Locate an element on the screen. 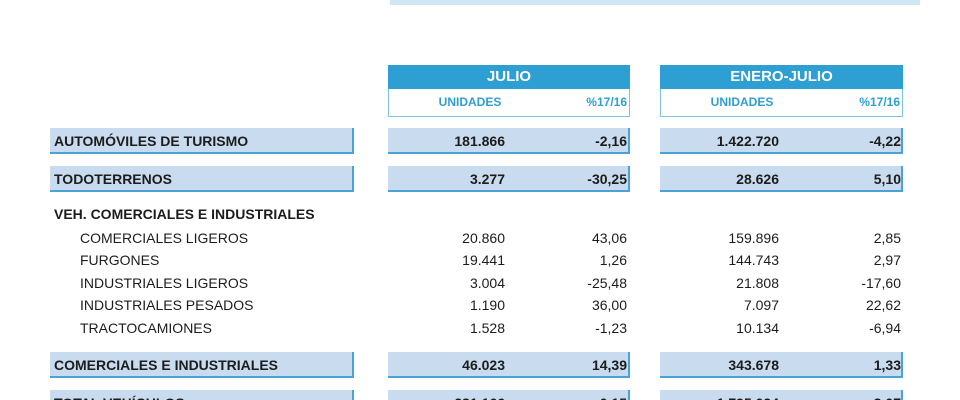  cell-value: 2,97 is located at coordinates (887, 260).